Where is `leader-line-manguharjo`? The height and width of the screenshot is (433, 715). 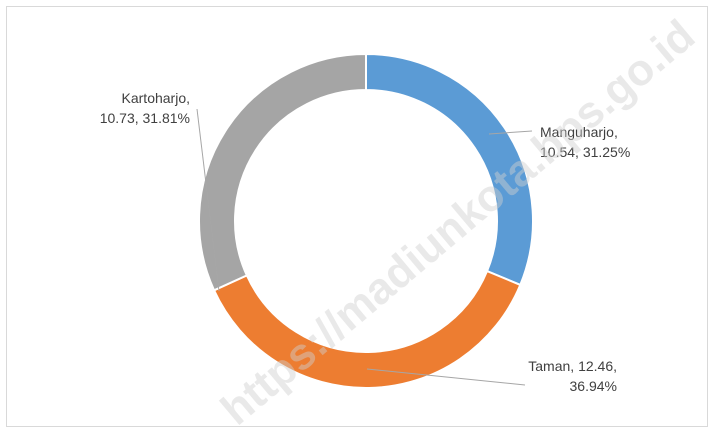 leader-line-manguharjo is located at coordinates (510, 132).